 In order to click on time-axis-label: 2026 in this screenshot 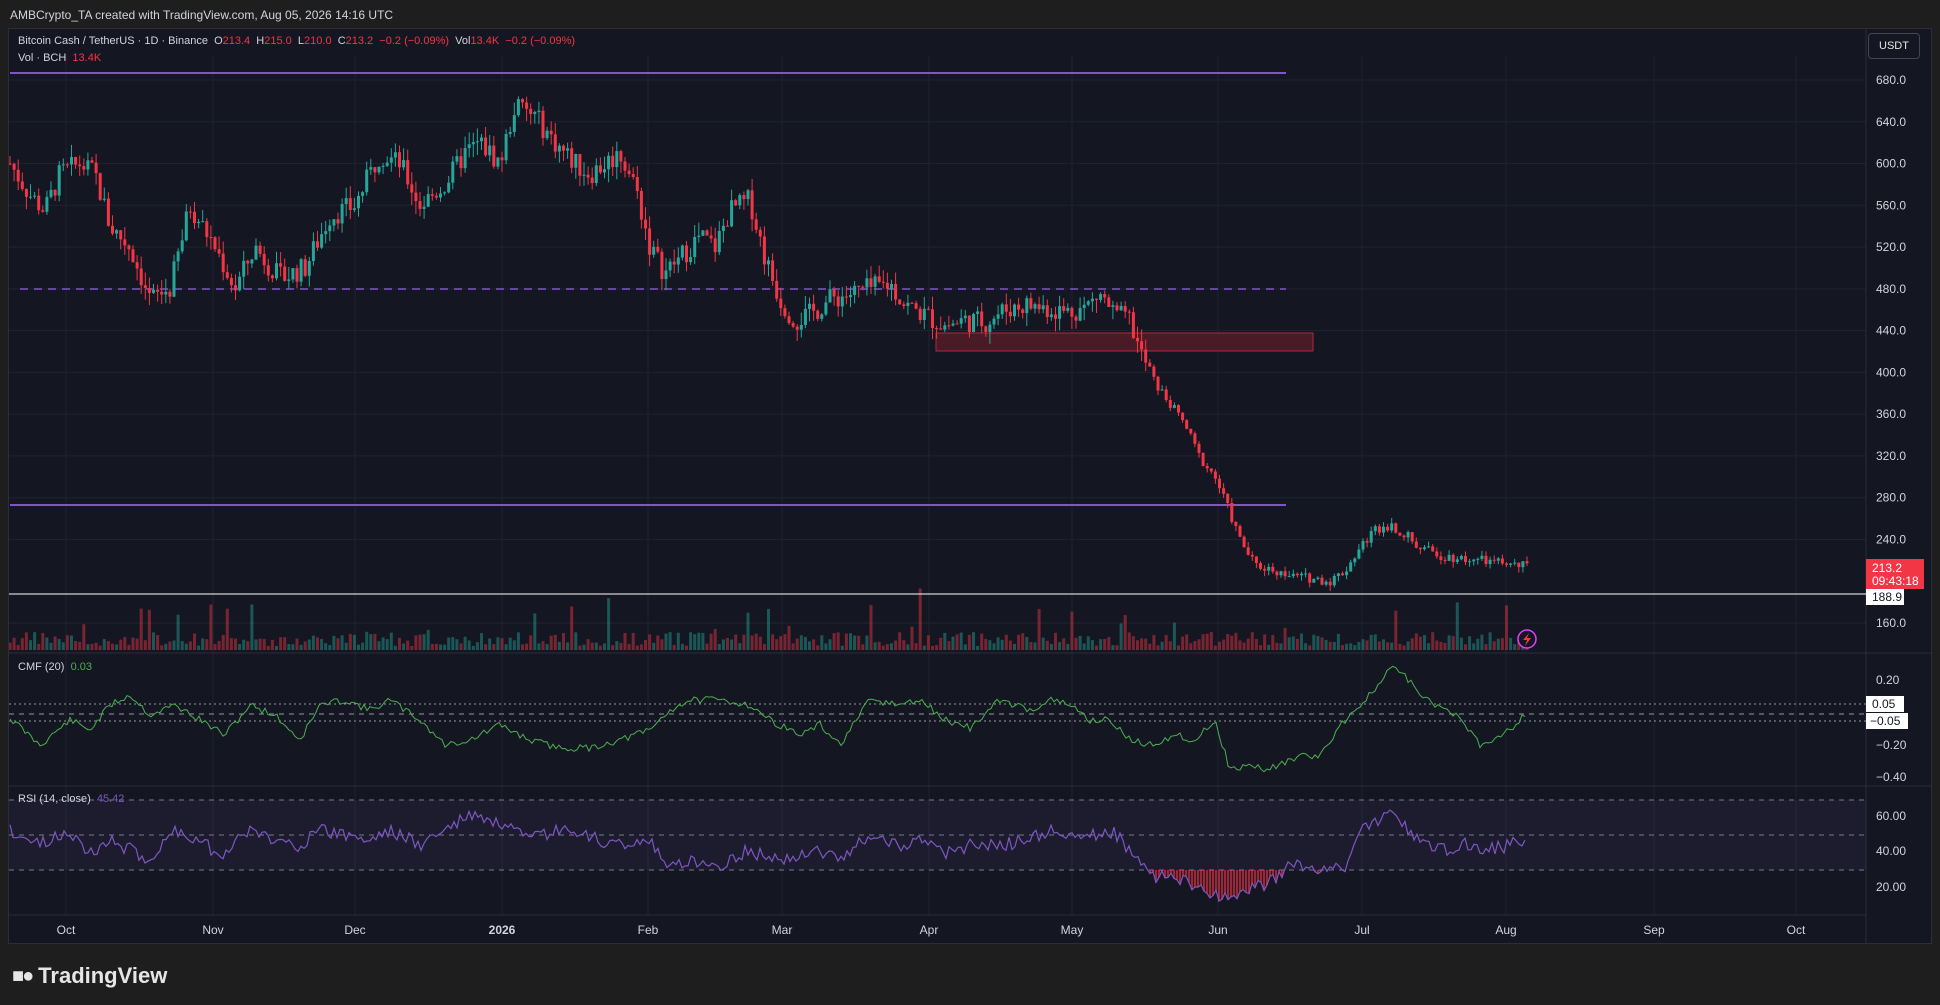, I will do `click(502, 930)`.